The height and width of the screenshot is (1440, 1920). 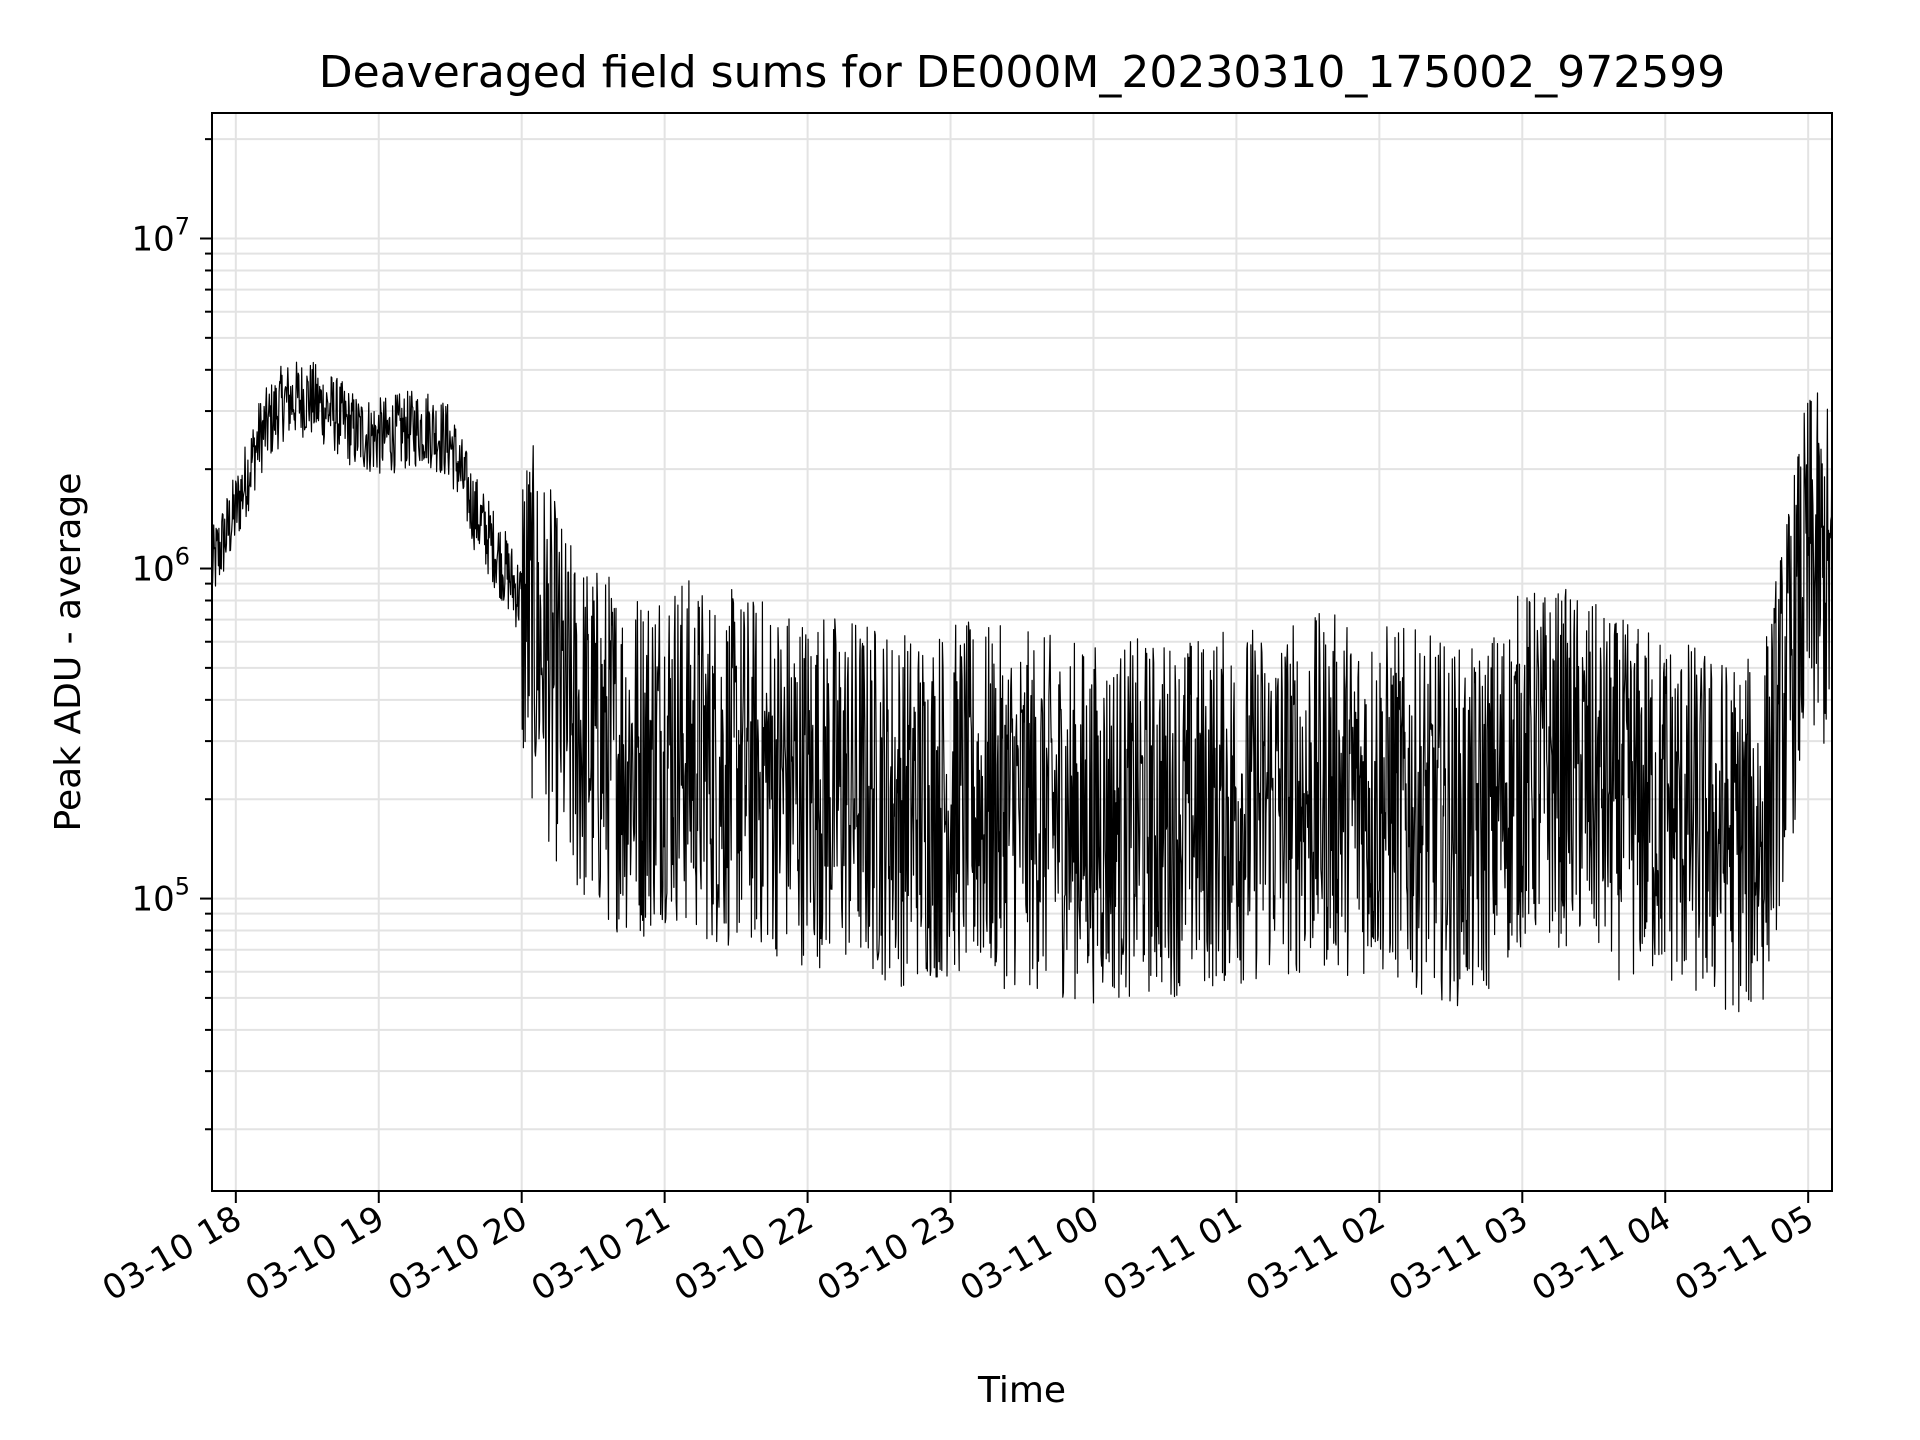 What do you see at coordinates (1021, 1390) in the screenshot?
I see `x-axis-label: Time` at bounding box center [1021, 1390].